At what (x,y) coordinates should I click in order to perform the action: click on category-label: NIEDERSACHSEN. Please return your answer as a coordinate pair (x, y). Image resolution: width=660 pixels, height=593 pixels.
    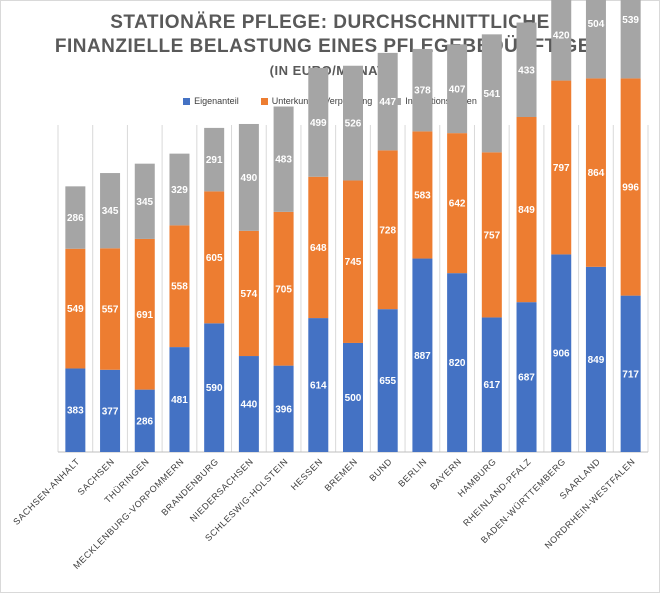
    Looking at the image, I should click on (221, 489).